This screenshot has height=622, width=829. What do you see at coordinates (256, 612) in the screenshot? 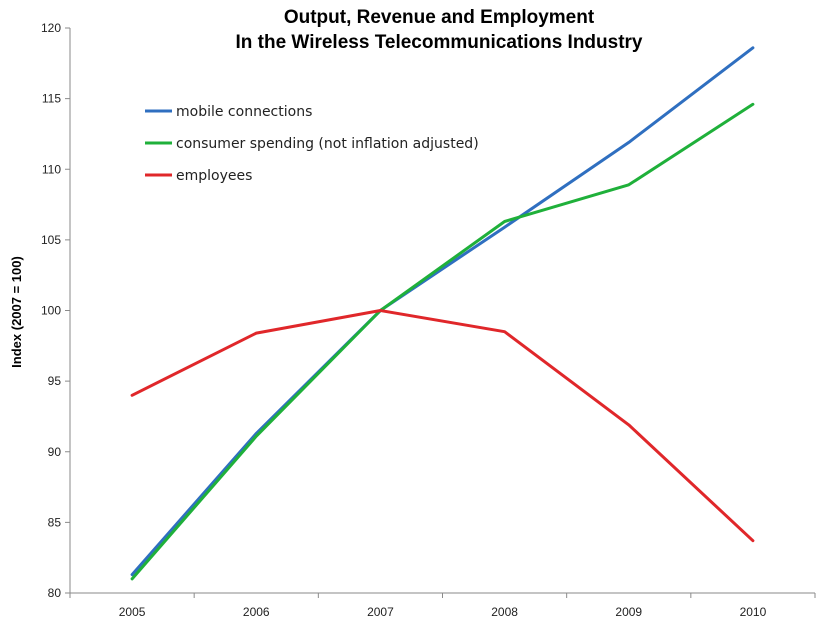
I see `x-tick-label: 2006` at bounding box center [256, 612].